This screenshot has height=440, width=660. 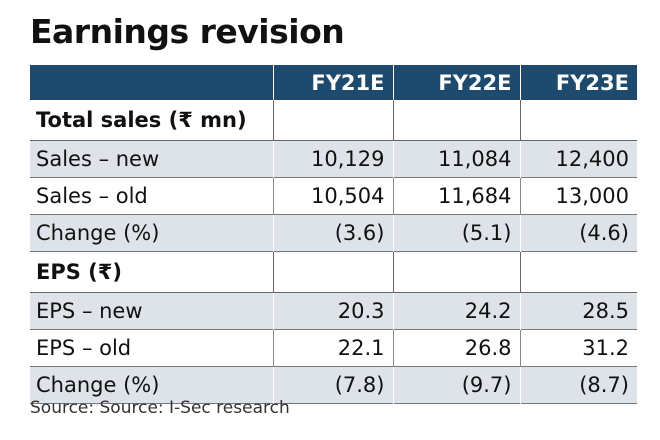 I want to click on column-header: FY21E, so click(x=332, y=82).